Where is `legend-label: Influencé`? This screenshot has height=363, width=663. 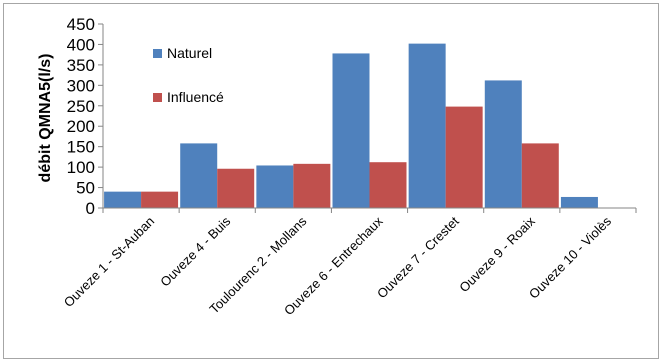 legend-label: Influencé is located at coordinates (195, 97).